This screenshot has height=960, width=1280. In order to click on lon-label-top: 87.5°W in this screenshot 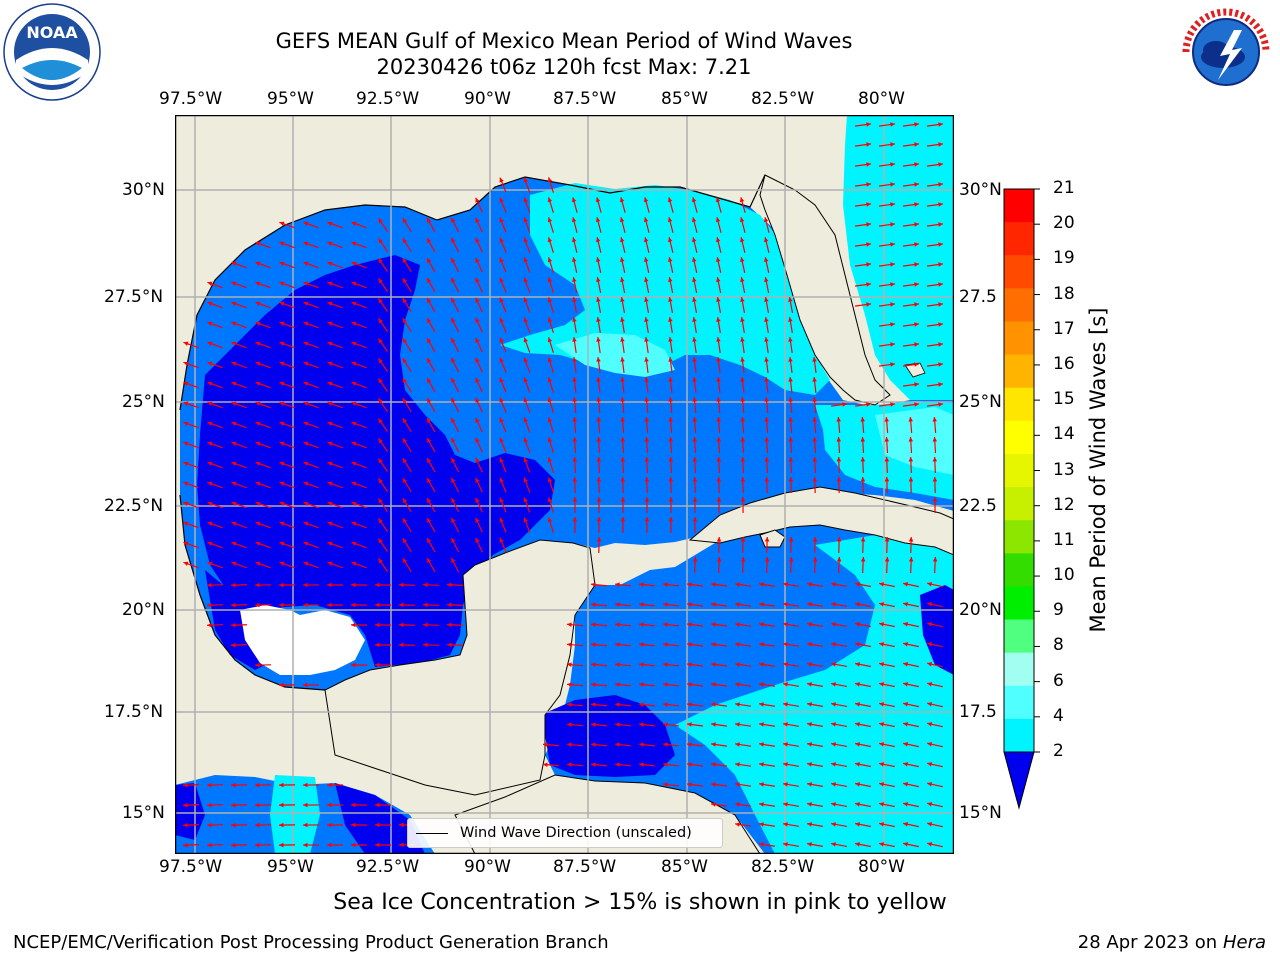, I will do `click(585, 99)`.